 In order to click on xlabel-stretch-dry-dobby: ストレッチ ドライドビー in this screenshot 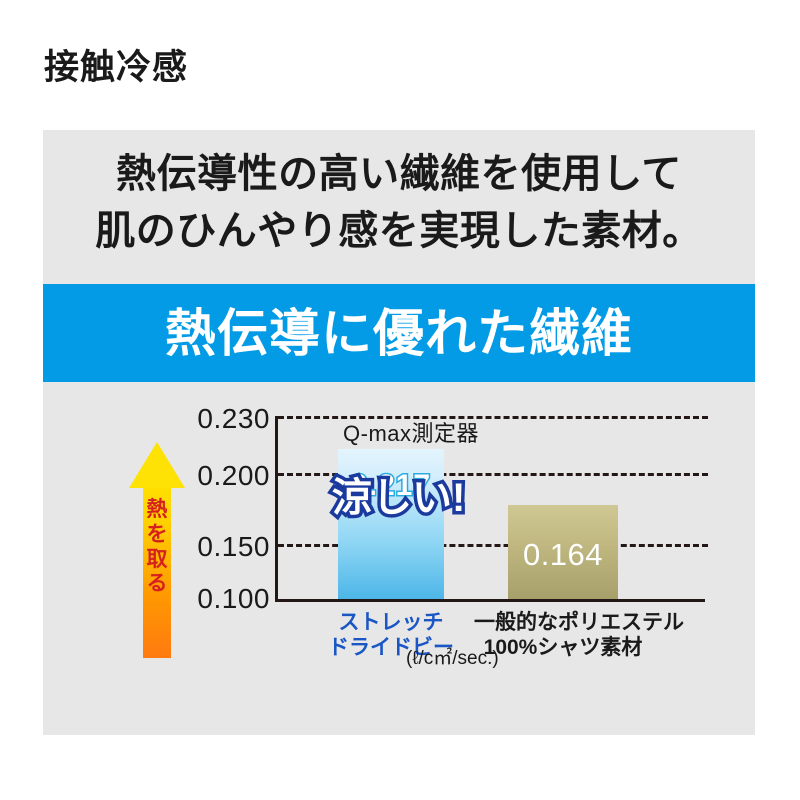, I will do `click(391, 635)`.